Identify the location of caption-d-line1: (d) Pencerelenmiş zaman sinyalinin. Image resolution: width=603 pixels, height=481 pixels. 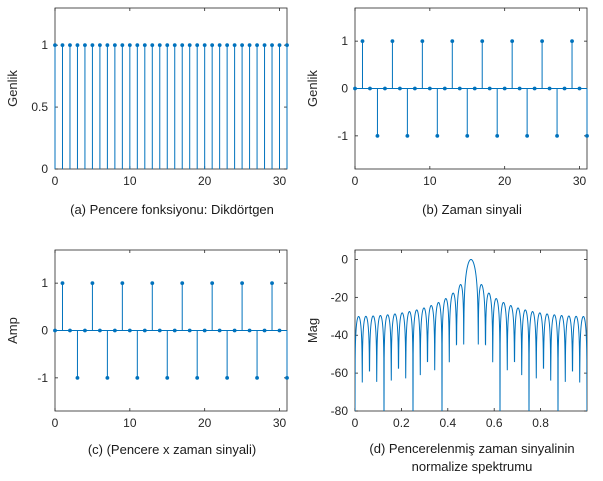
(471, 448).